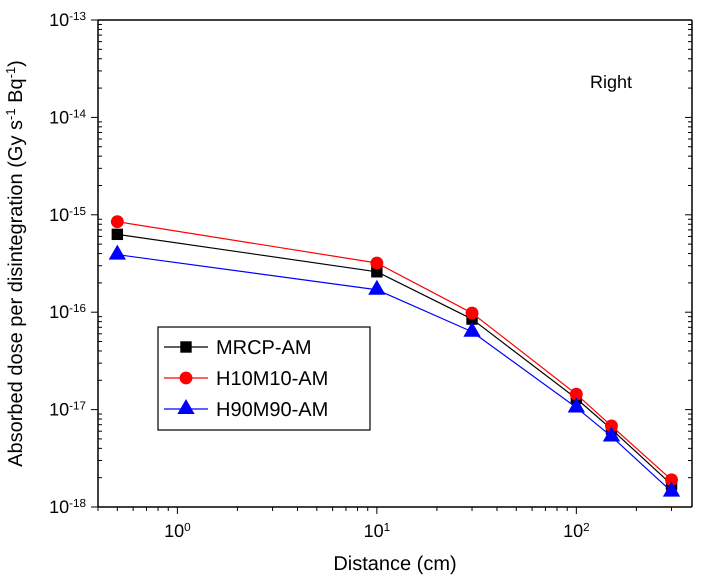  I want to click on y-tick-label: 10$^{-13}$, so click(67, 20).